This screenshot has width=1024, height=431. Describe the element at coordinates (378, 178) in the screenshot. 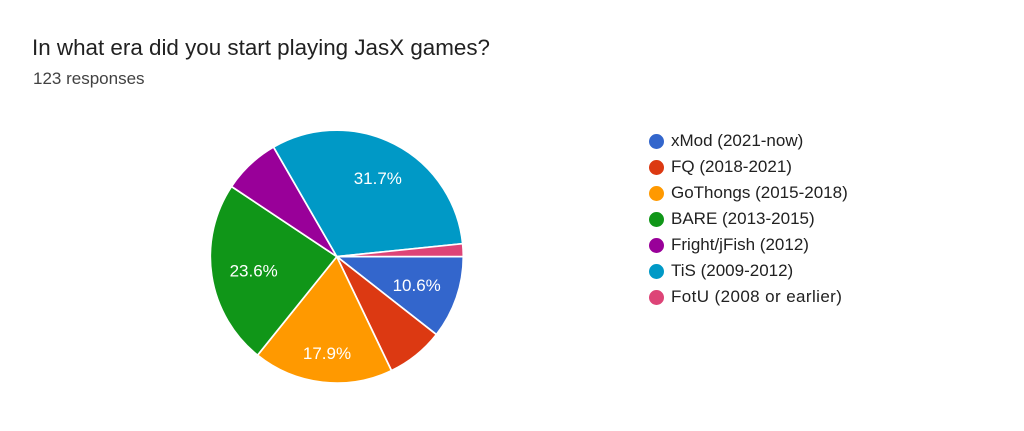

I see `svg-text: 31.7%` at that location.